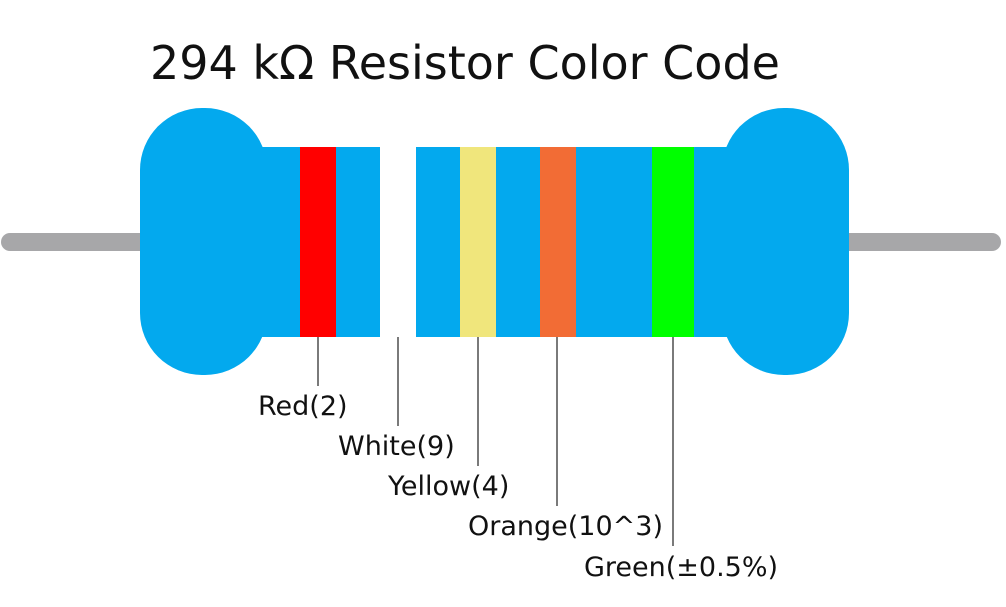 This screenshot has height=607, width=1006. What do you see at coordinates (465, 63) in the screenshot?
I see `title: 294 kΩ Resistor Color Code` at bounding box center [465, 63].